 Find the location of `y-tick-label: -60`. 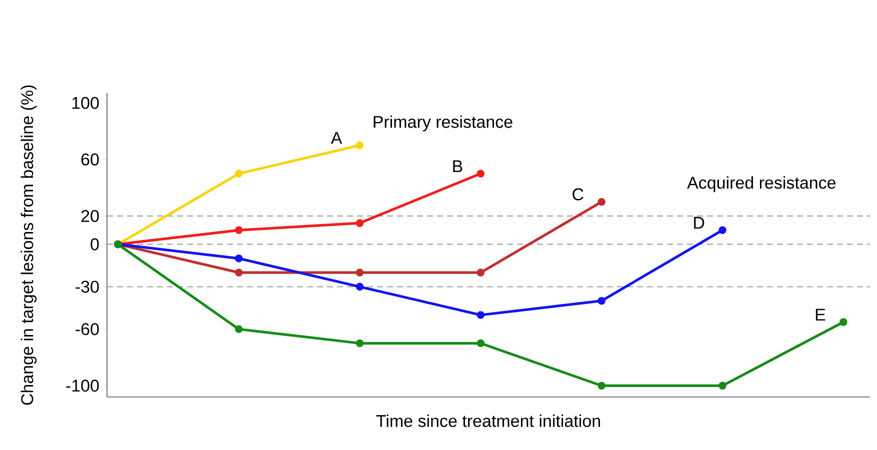

y-tick-label: -60 is located at coordinates (87, 329).